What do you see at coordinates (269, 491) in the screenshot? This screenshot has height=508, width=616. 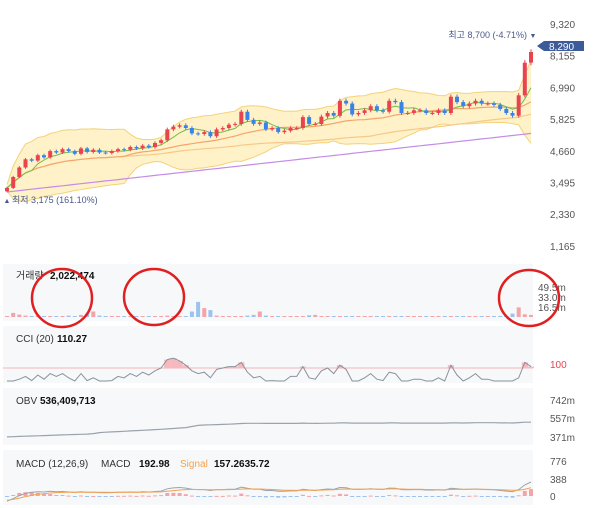 I see `macd-chart` at bounding box center [269, 491].